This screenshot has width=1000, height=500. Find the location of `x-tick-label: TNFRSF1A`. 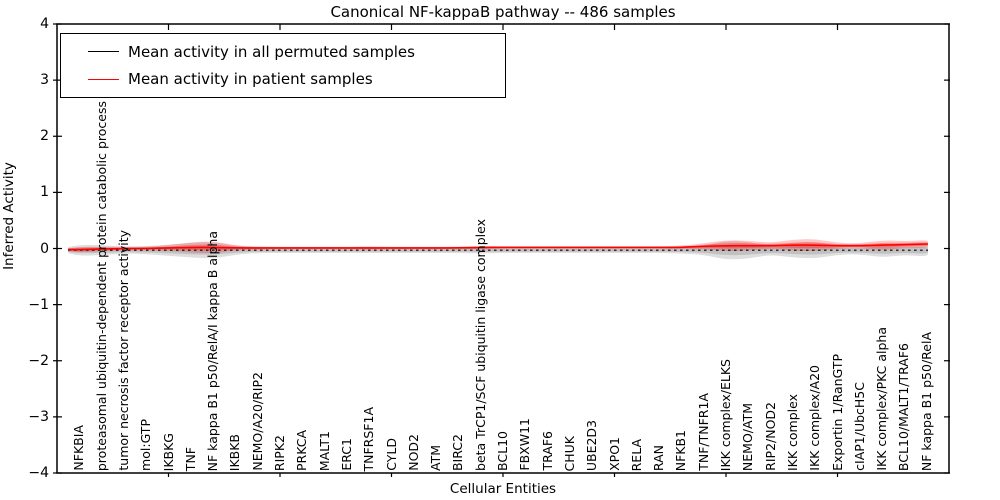

x-tick-label: TNFRSF1A is located at coordinates (369, 439).